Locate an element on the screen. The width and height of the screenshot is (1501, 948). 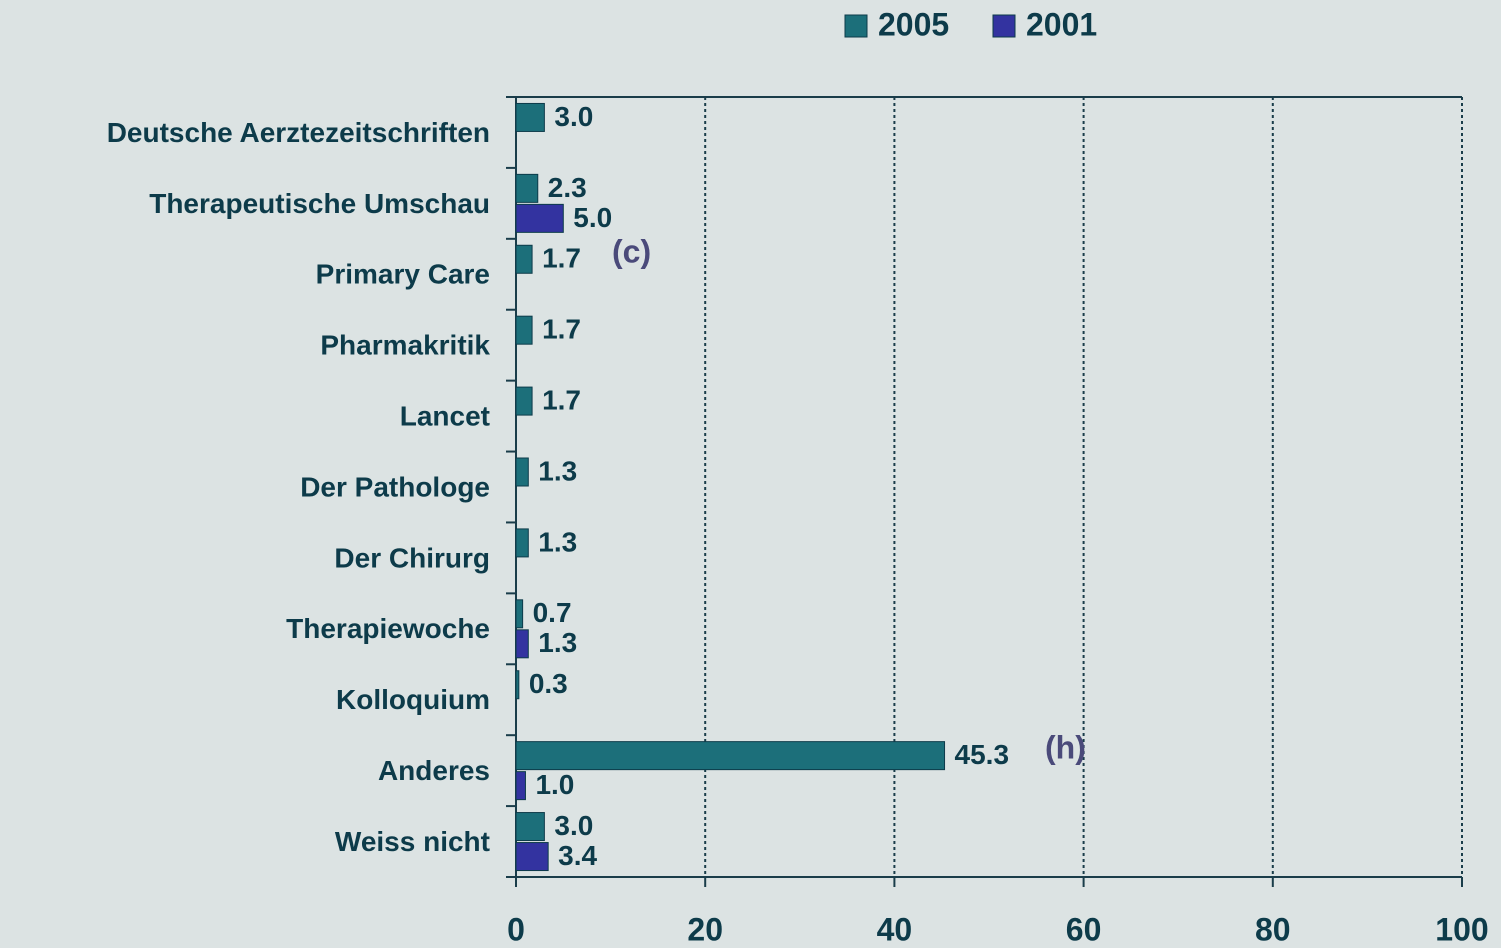
y-tick-label: Therapiewoche is located at coordinates (388, 628).